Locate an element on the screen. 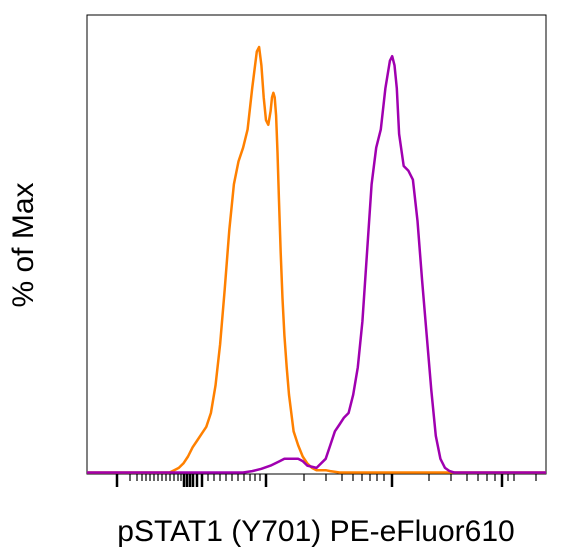  y-axis-label: % of Max is located at coordinates (23, 244).